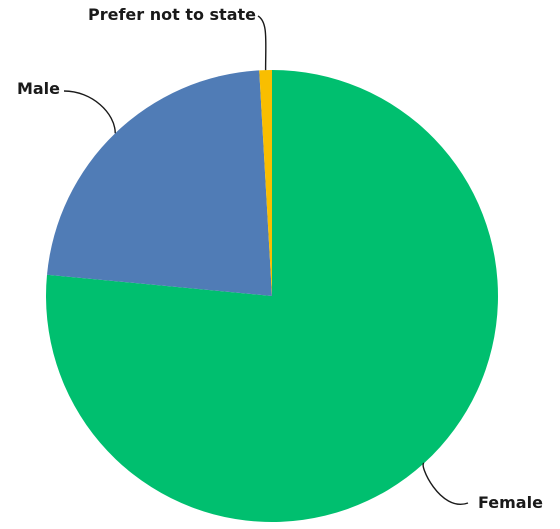 This screenshot has height=529, width=560. What do you see at coordinates (89, 112) in the screenshot?
I see `leader-line-male` at bounding box center [89, 112].